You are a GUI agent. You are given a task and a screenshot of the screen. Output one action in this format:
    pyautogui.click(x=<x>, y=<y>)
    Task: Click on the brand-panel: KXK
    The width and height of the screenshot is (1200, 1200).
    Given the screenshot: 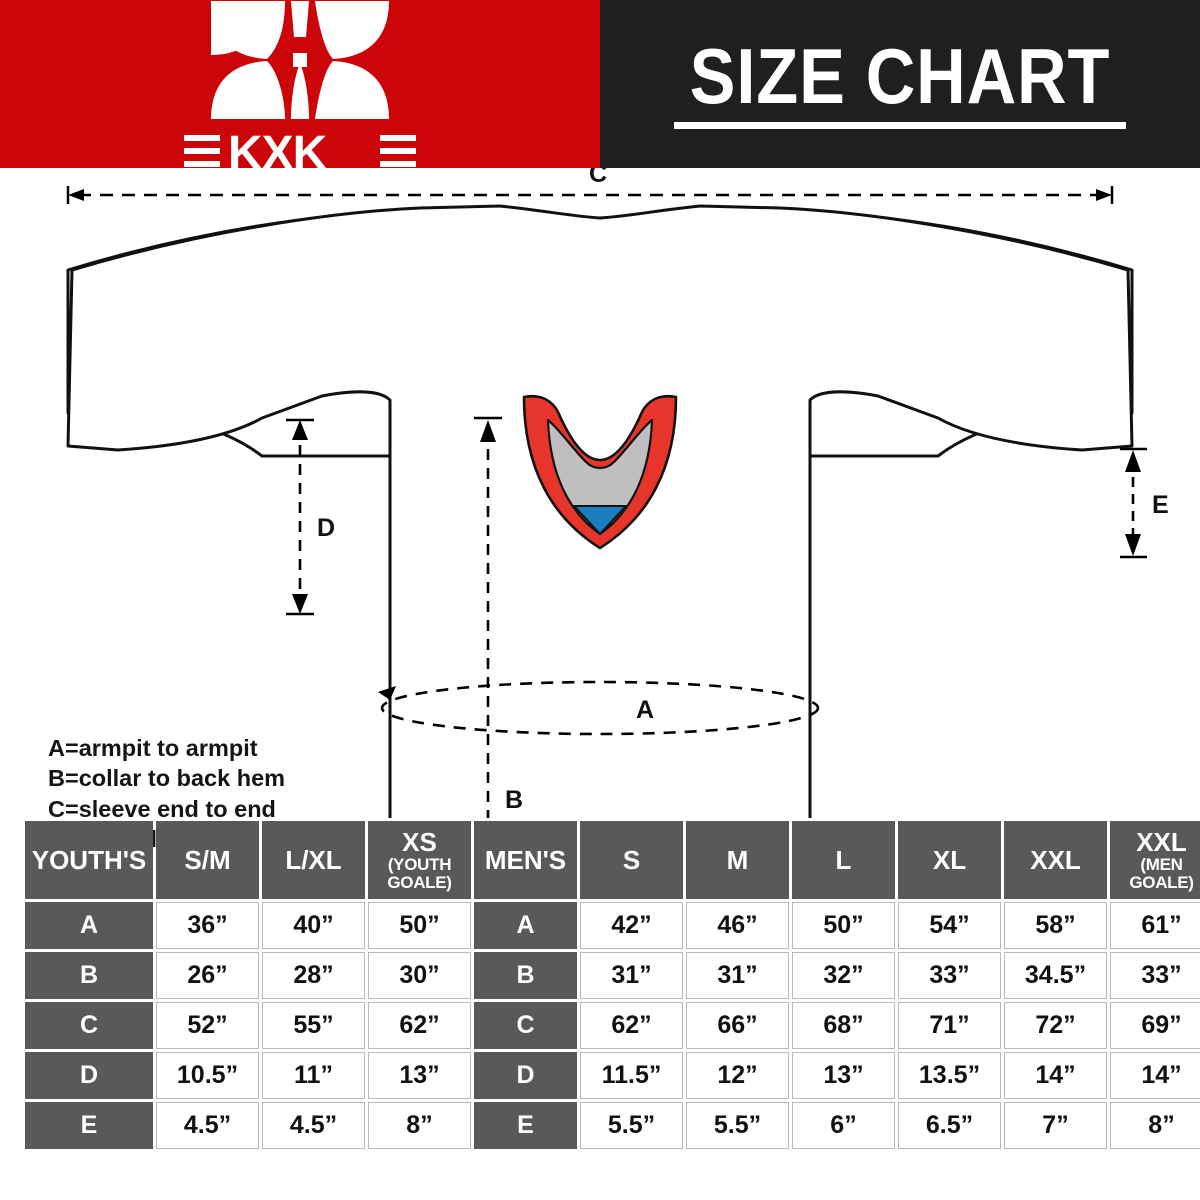 What is the action you would take?
    pyautogui.click(x=300, y=87)
    